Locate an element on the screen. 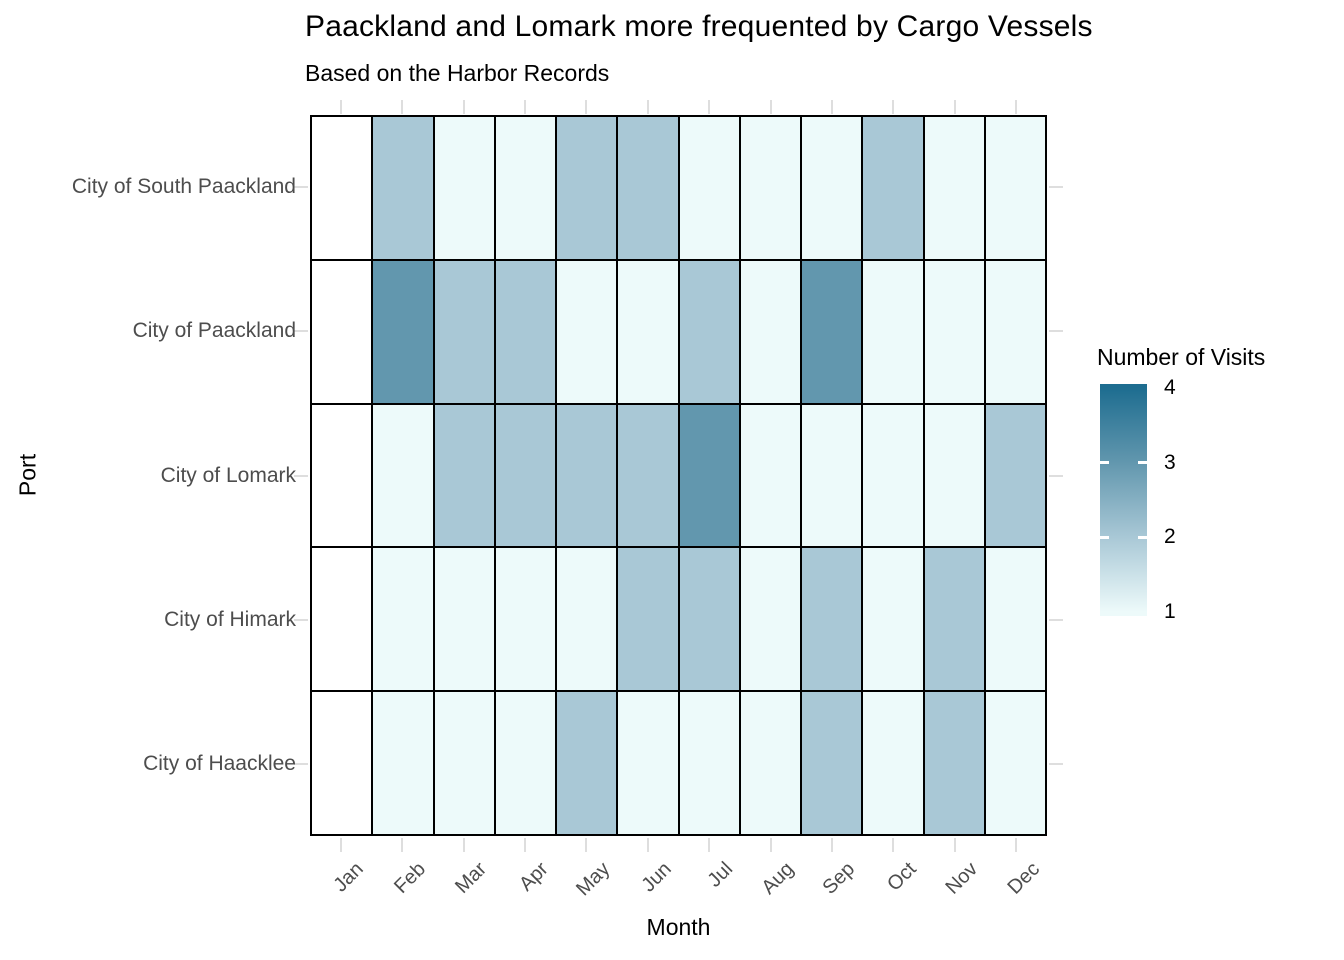 This screenshot has width=1344, height=960. legend-colorbar is located at coordinates (1123, 500).